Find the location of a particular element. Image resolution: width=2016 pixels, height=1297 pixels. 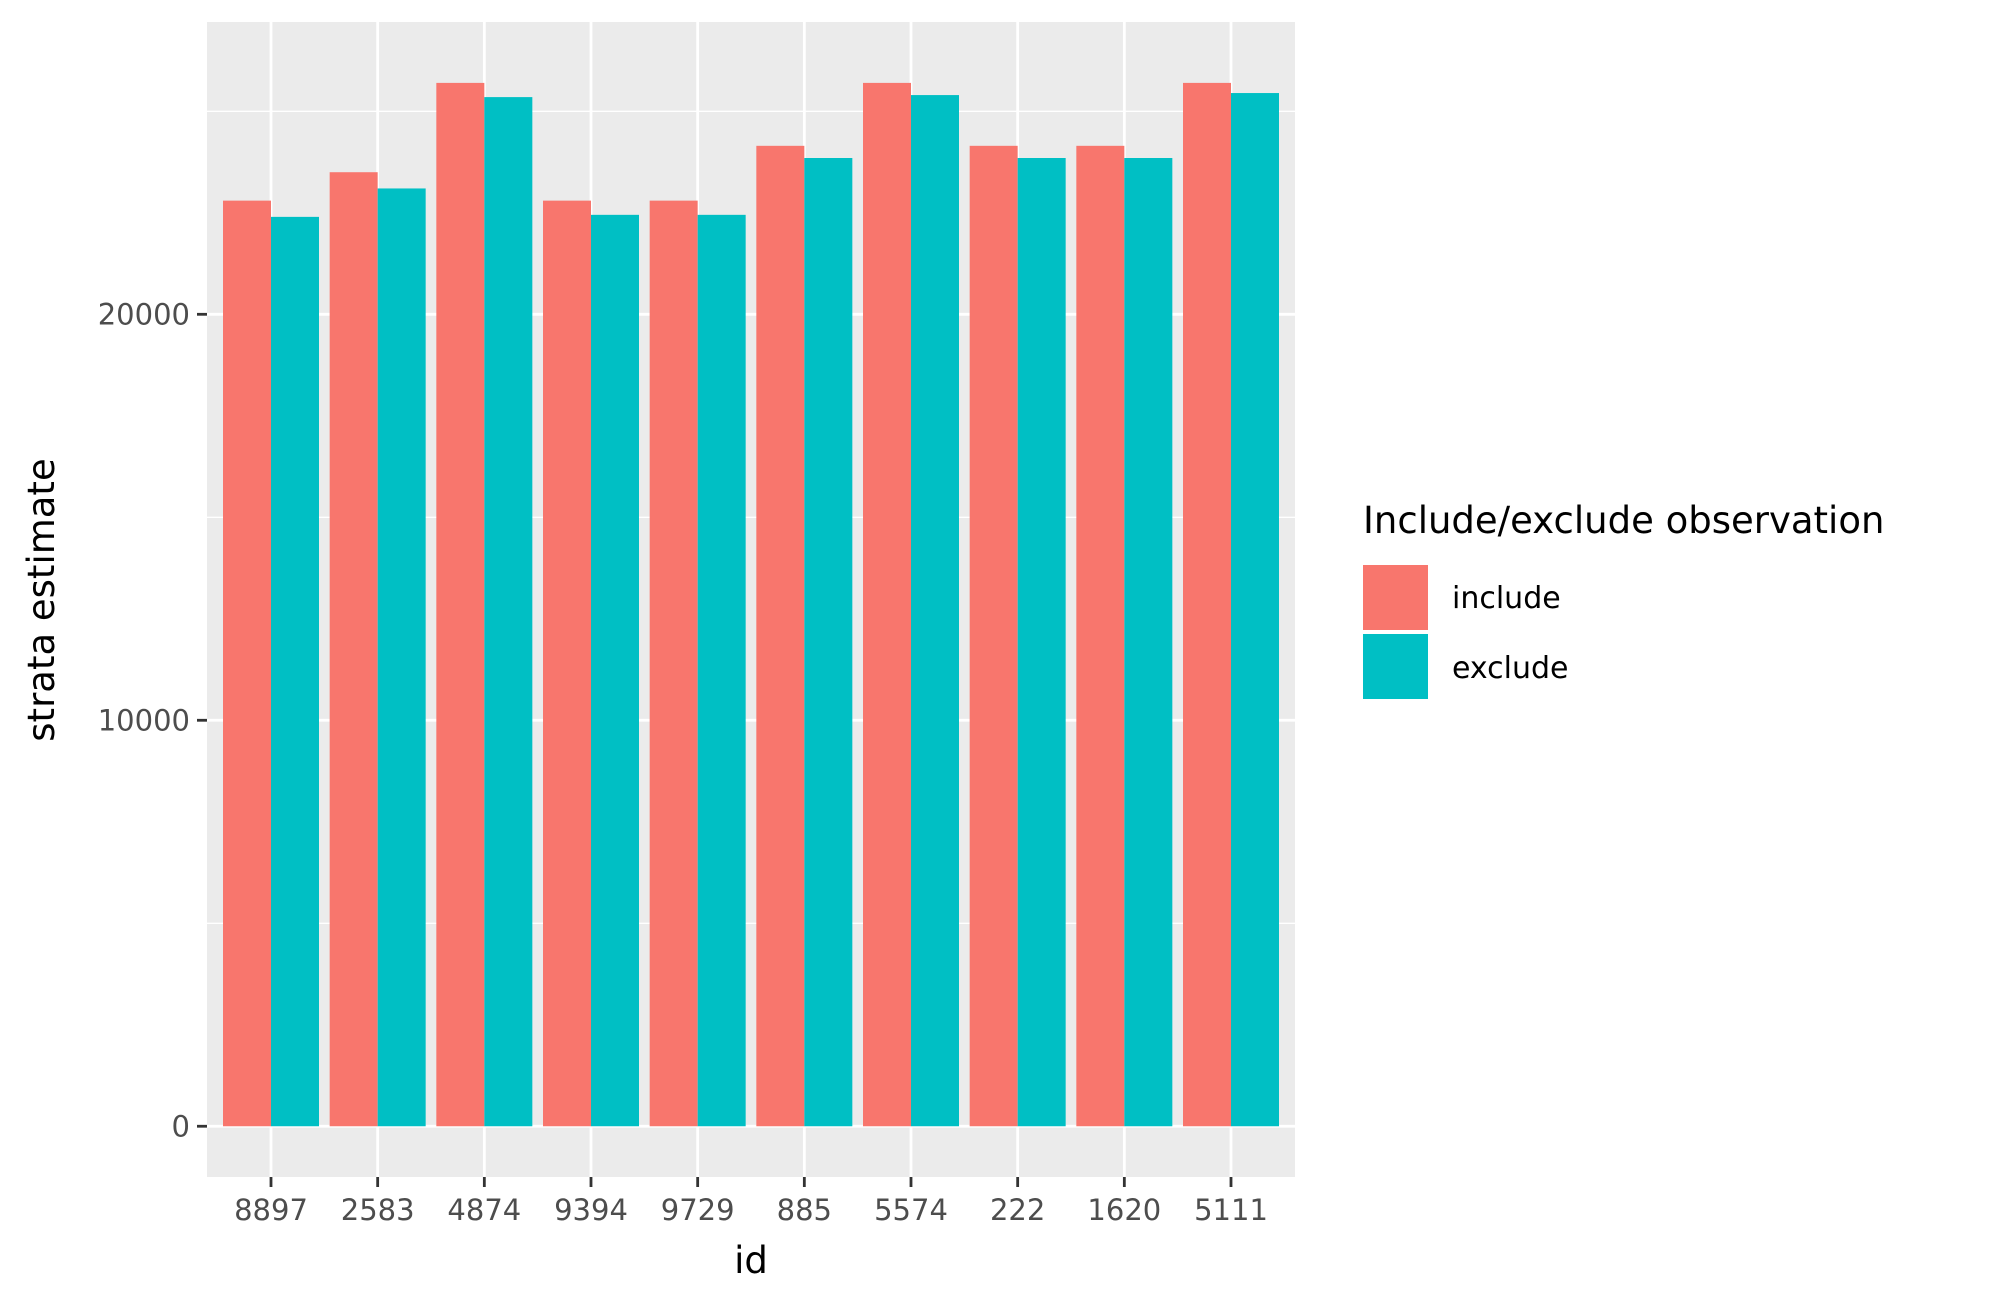

legend-key-include is located at coordinates (1395, 597).